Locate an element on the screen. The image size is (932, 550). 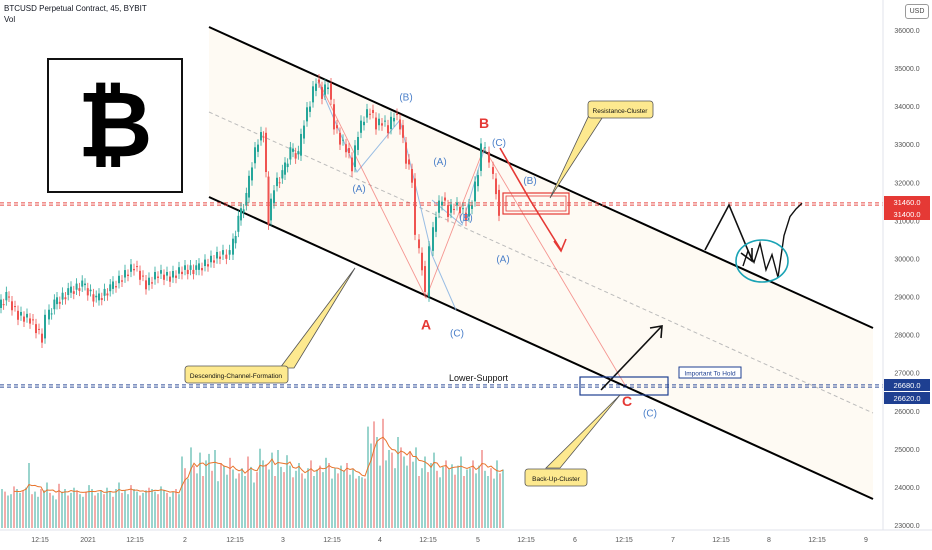
resistance-callout-text: Resistance-Cluster is located at coordinates (621, 111).